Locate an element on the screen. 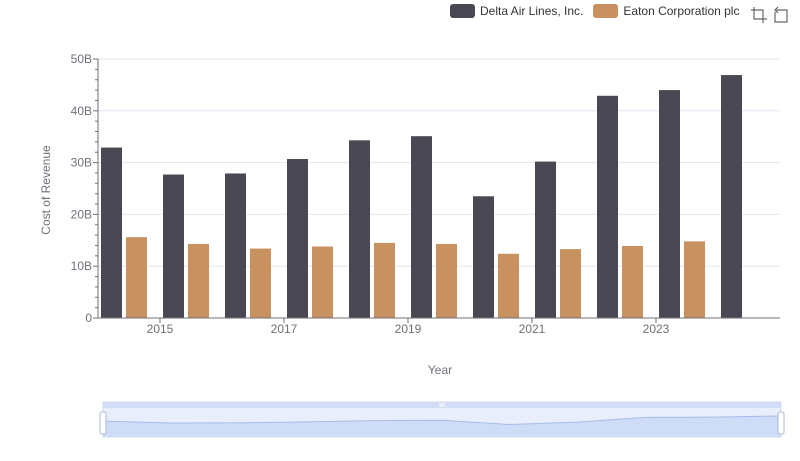 The width and height of the screenshot is (800, 461). bar-eaton-2020 is located at coordinates (508, 285).